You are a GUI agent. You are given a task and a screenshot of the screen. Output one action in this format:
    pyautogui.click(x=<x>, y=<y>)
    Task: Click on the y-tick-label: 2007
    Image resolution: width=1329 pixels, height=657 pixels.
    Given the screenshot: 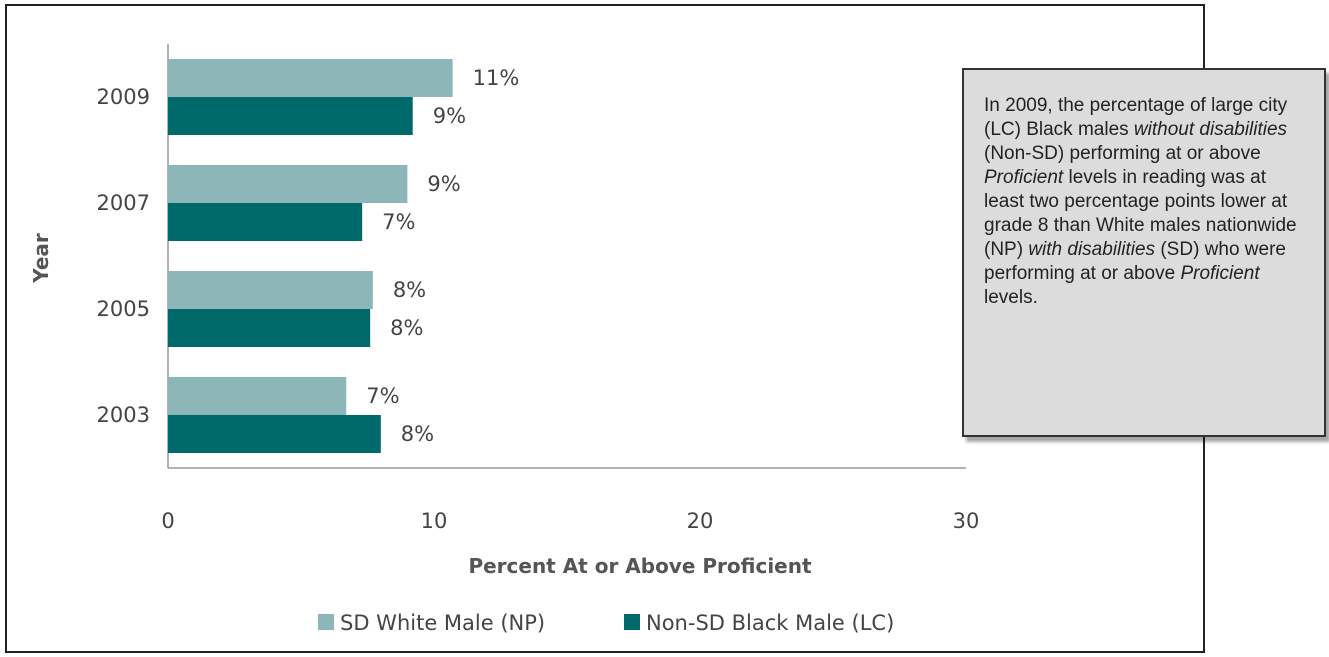 What is the action you would take?
    pyautogui.click(x=123, y=203)
    